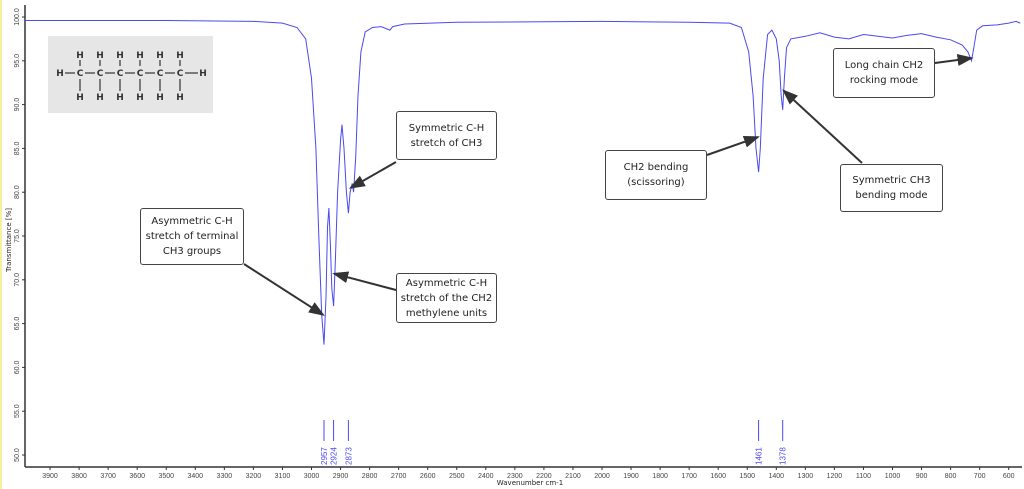 Image resolution: width=1024 pixels, height=489 pixels. Describe the element at coordinates (891, 188) in the screenshot. I see `annotation-box: Symmetric CH3 bending mode` at that location.